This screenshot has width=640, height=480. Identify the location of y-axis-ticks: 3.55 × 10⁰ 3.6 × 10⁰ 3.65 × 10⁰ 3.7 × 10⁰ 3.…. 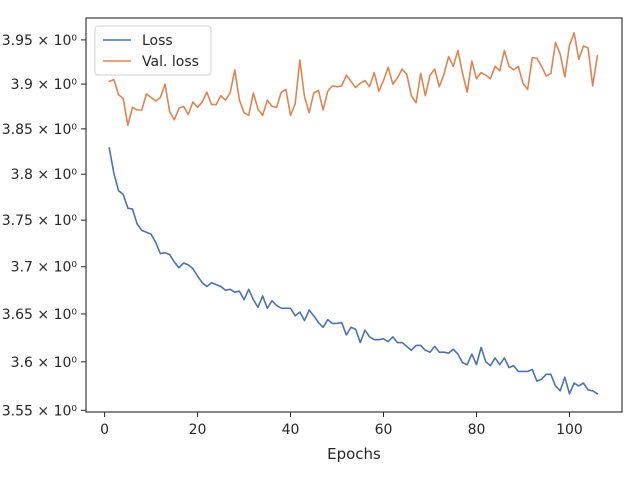
(44, 226).